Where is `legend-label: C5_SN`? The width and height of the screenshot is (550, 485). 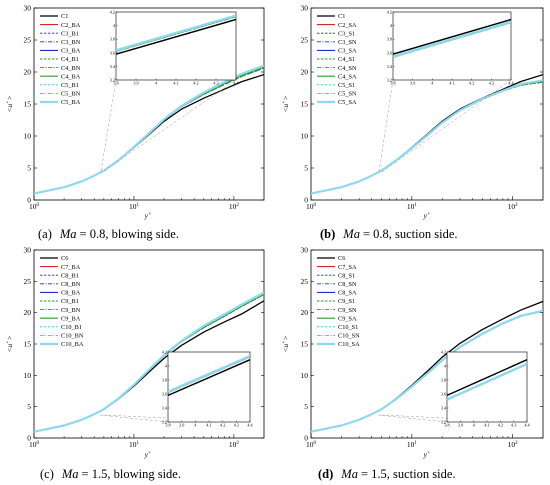 legend-label: C5_SN is located at coordinates (347, 94).